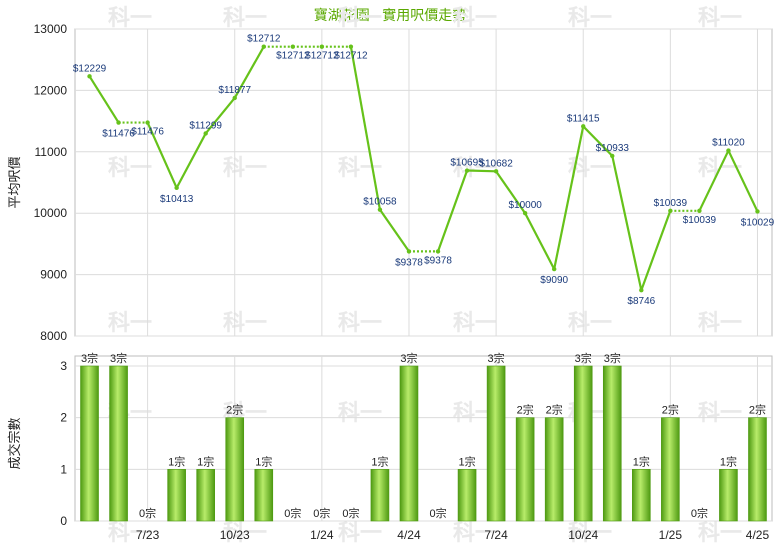 The image size is (780, 550). Describe the element at coordinates (51, 90) in the screenshot. I see `line-y-tick-label: 12000` at that location.